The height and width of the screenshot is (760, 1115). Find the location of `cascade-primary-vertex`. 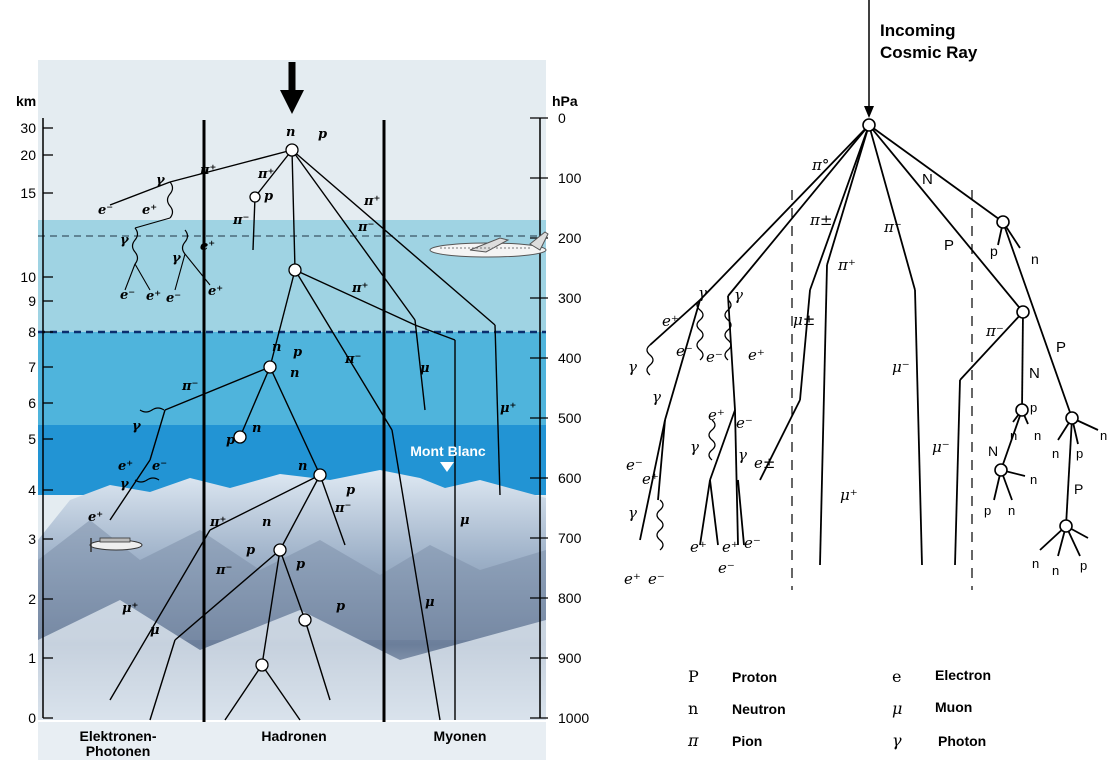

cascade-primary-vertex is located at coordinates (869, 125).